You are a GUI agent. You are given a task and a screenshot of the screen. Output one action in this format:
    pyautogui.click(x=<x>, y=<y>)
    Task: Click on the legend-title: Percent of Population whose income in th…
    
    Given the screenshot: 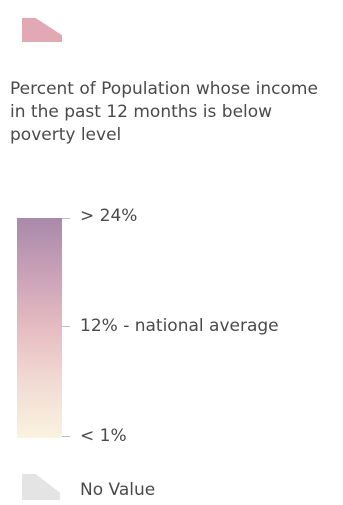 What is the action you would take?
    pyautogui.click(x=164, y=112)
    